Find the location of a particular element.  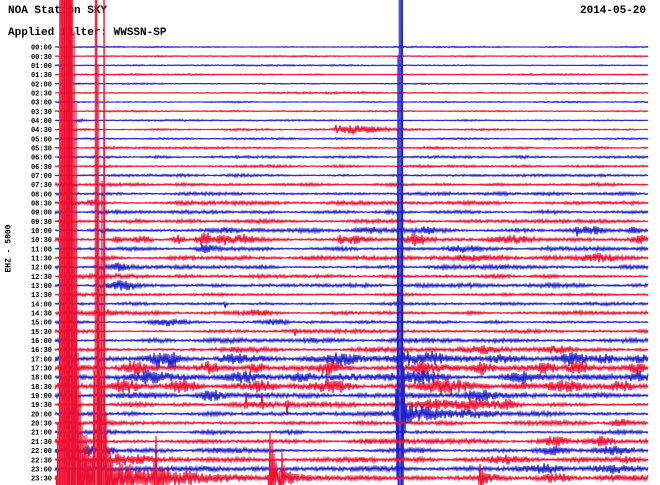

row-time-label: 15:00 is located at coordinates (41, 324).